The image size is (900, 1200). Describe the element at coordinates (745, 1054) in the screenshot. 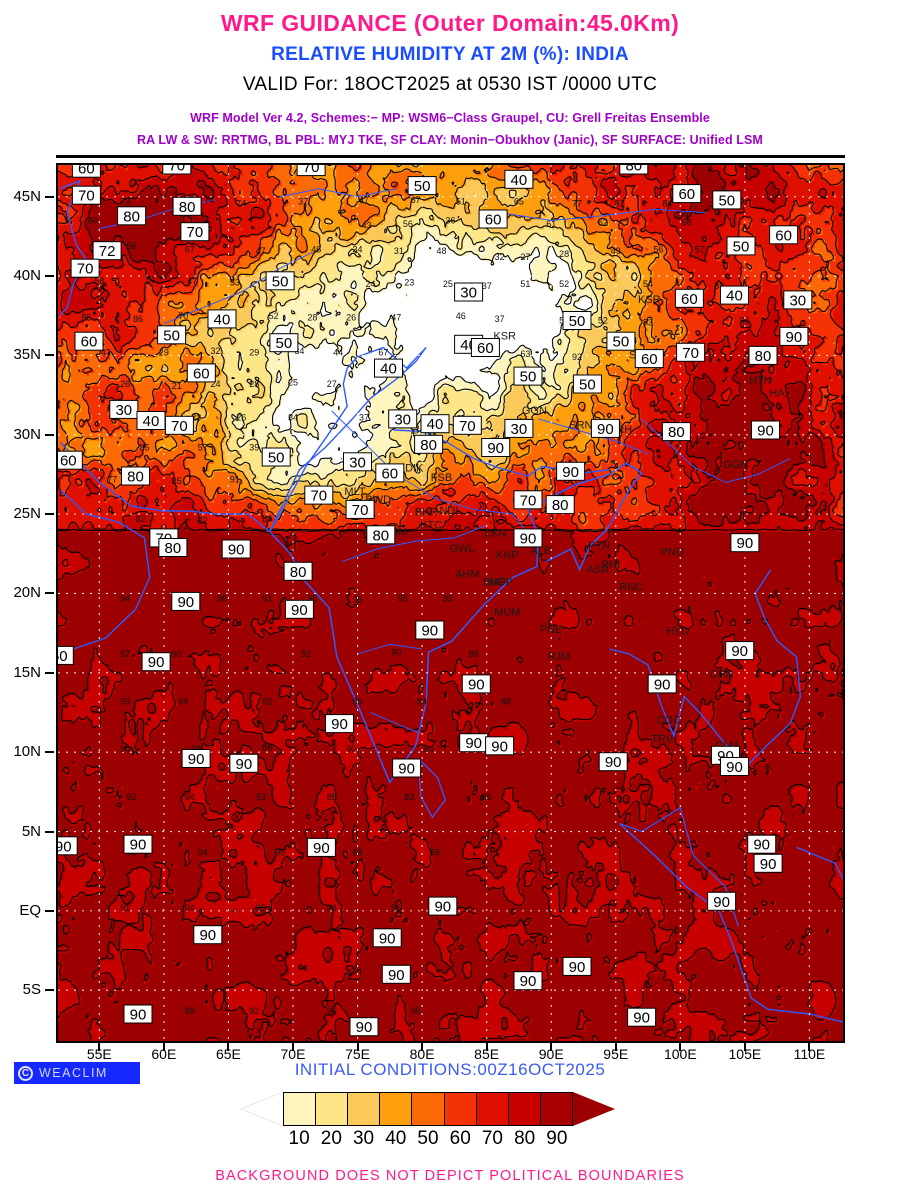

I see `longitude-tick-label: 105E` at that location.